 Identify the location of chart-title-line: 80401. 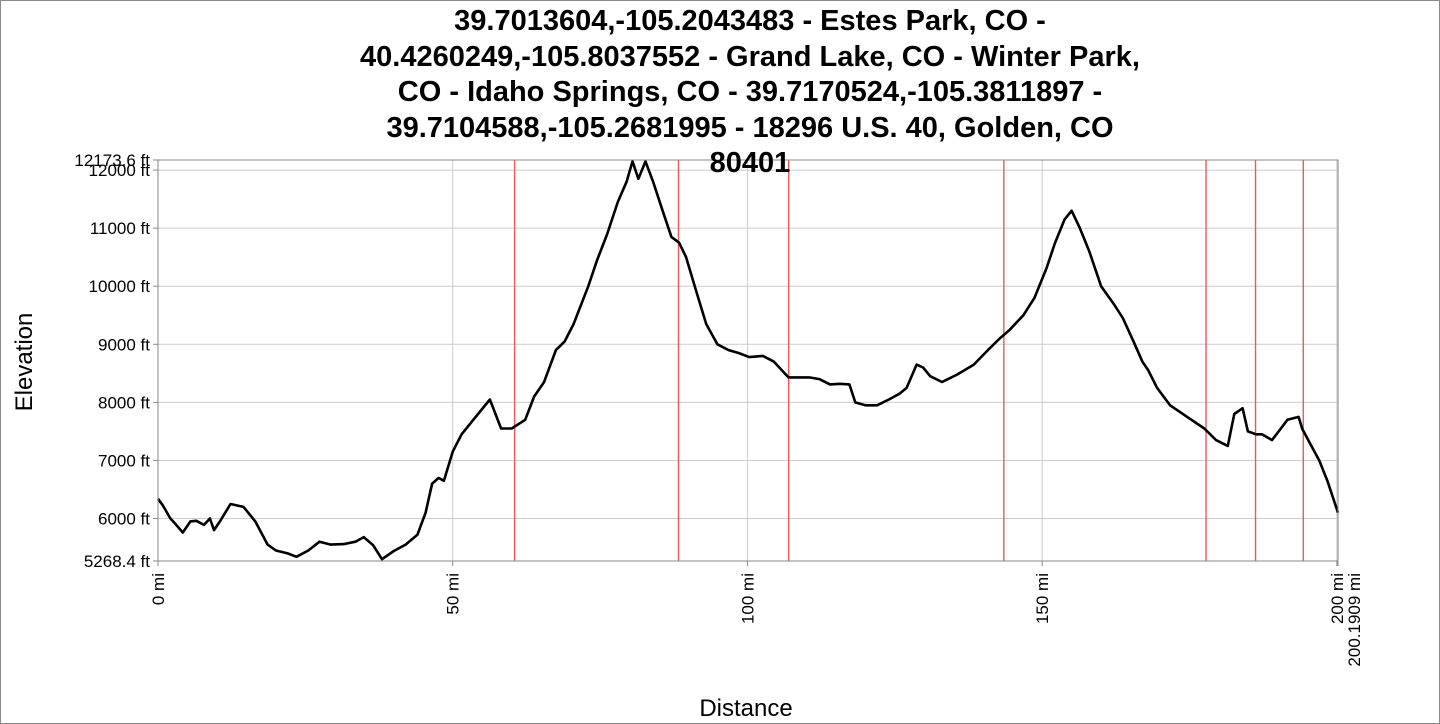
(750, 163).